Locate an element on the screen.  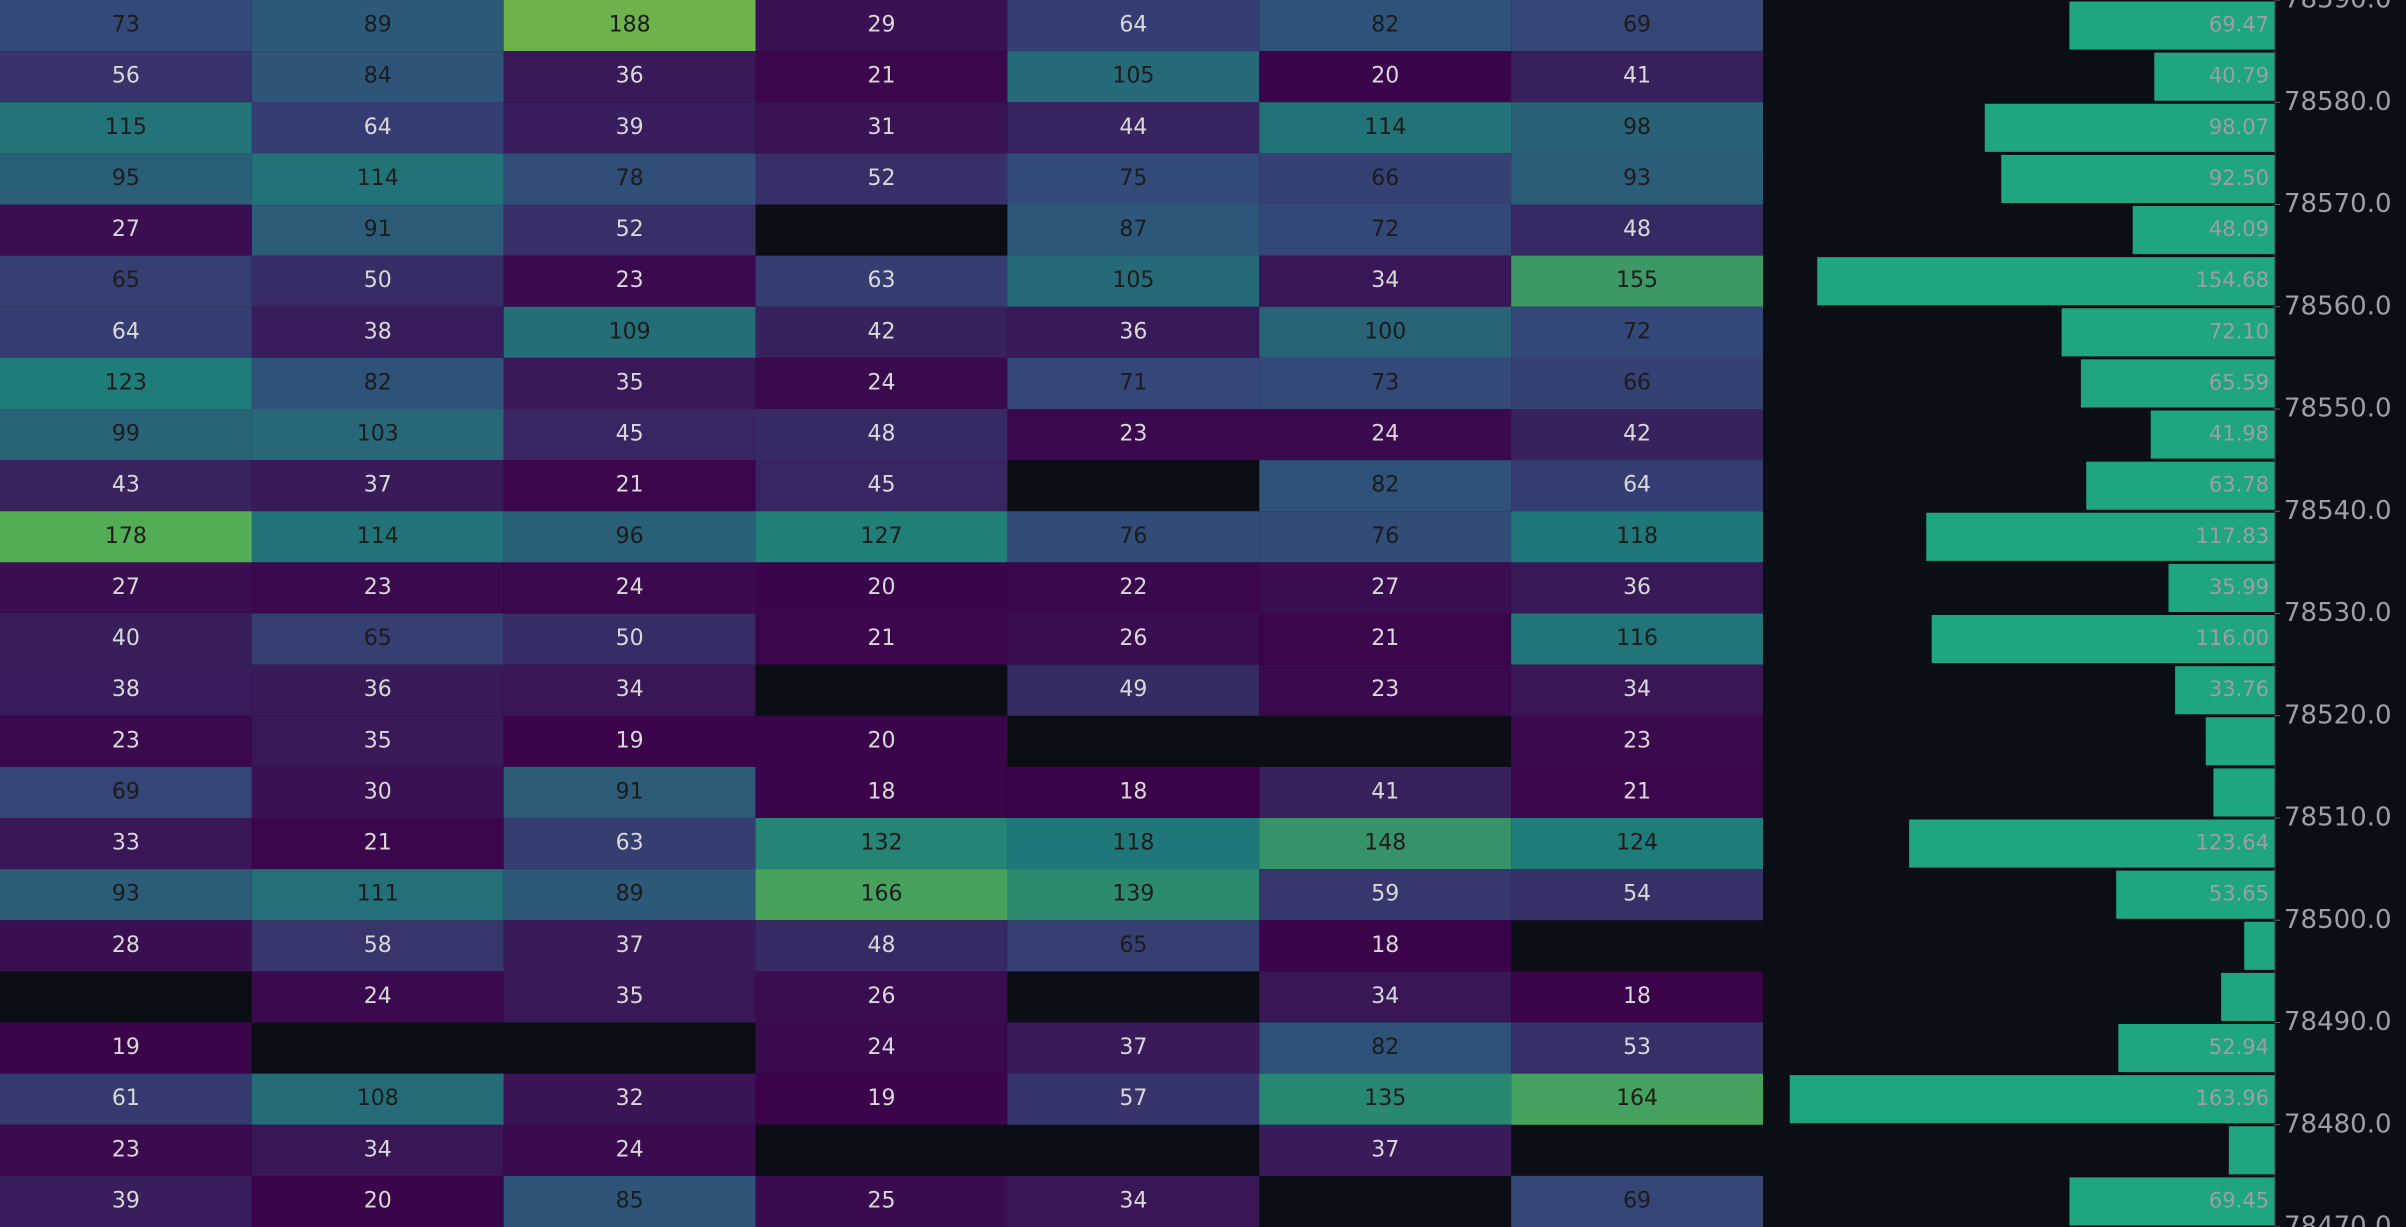
cell-label: 72 is located at coordinates (1385, 229).